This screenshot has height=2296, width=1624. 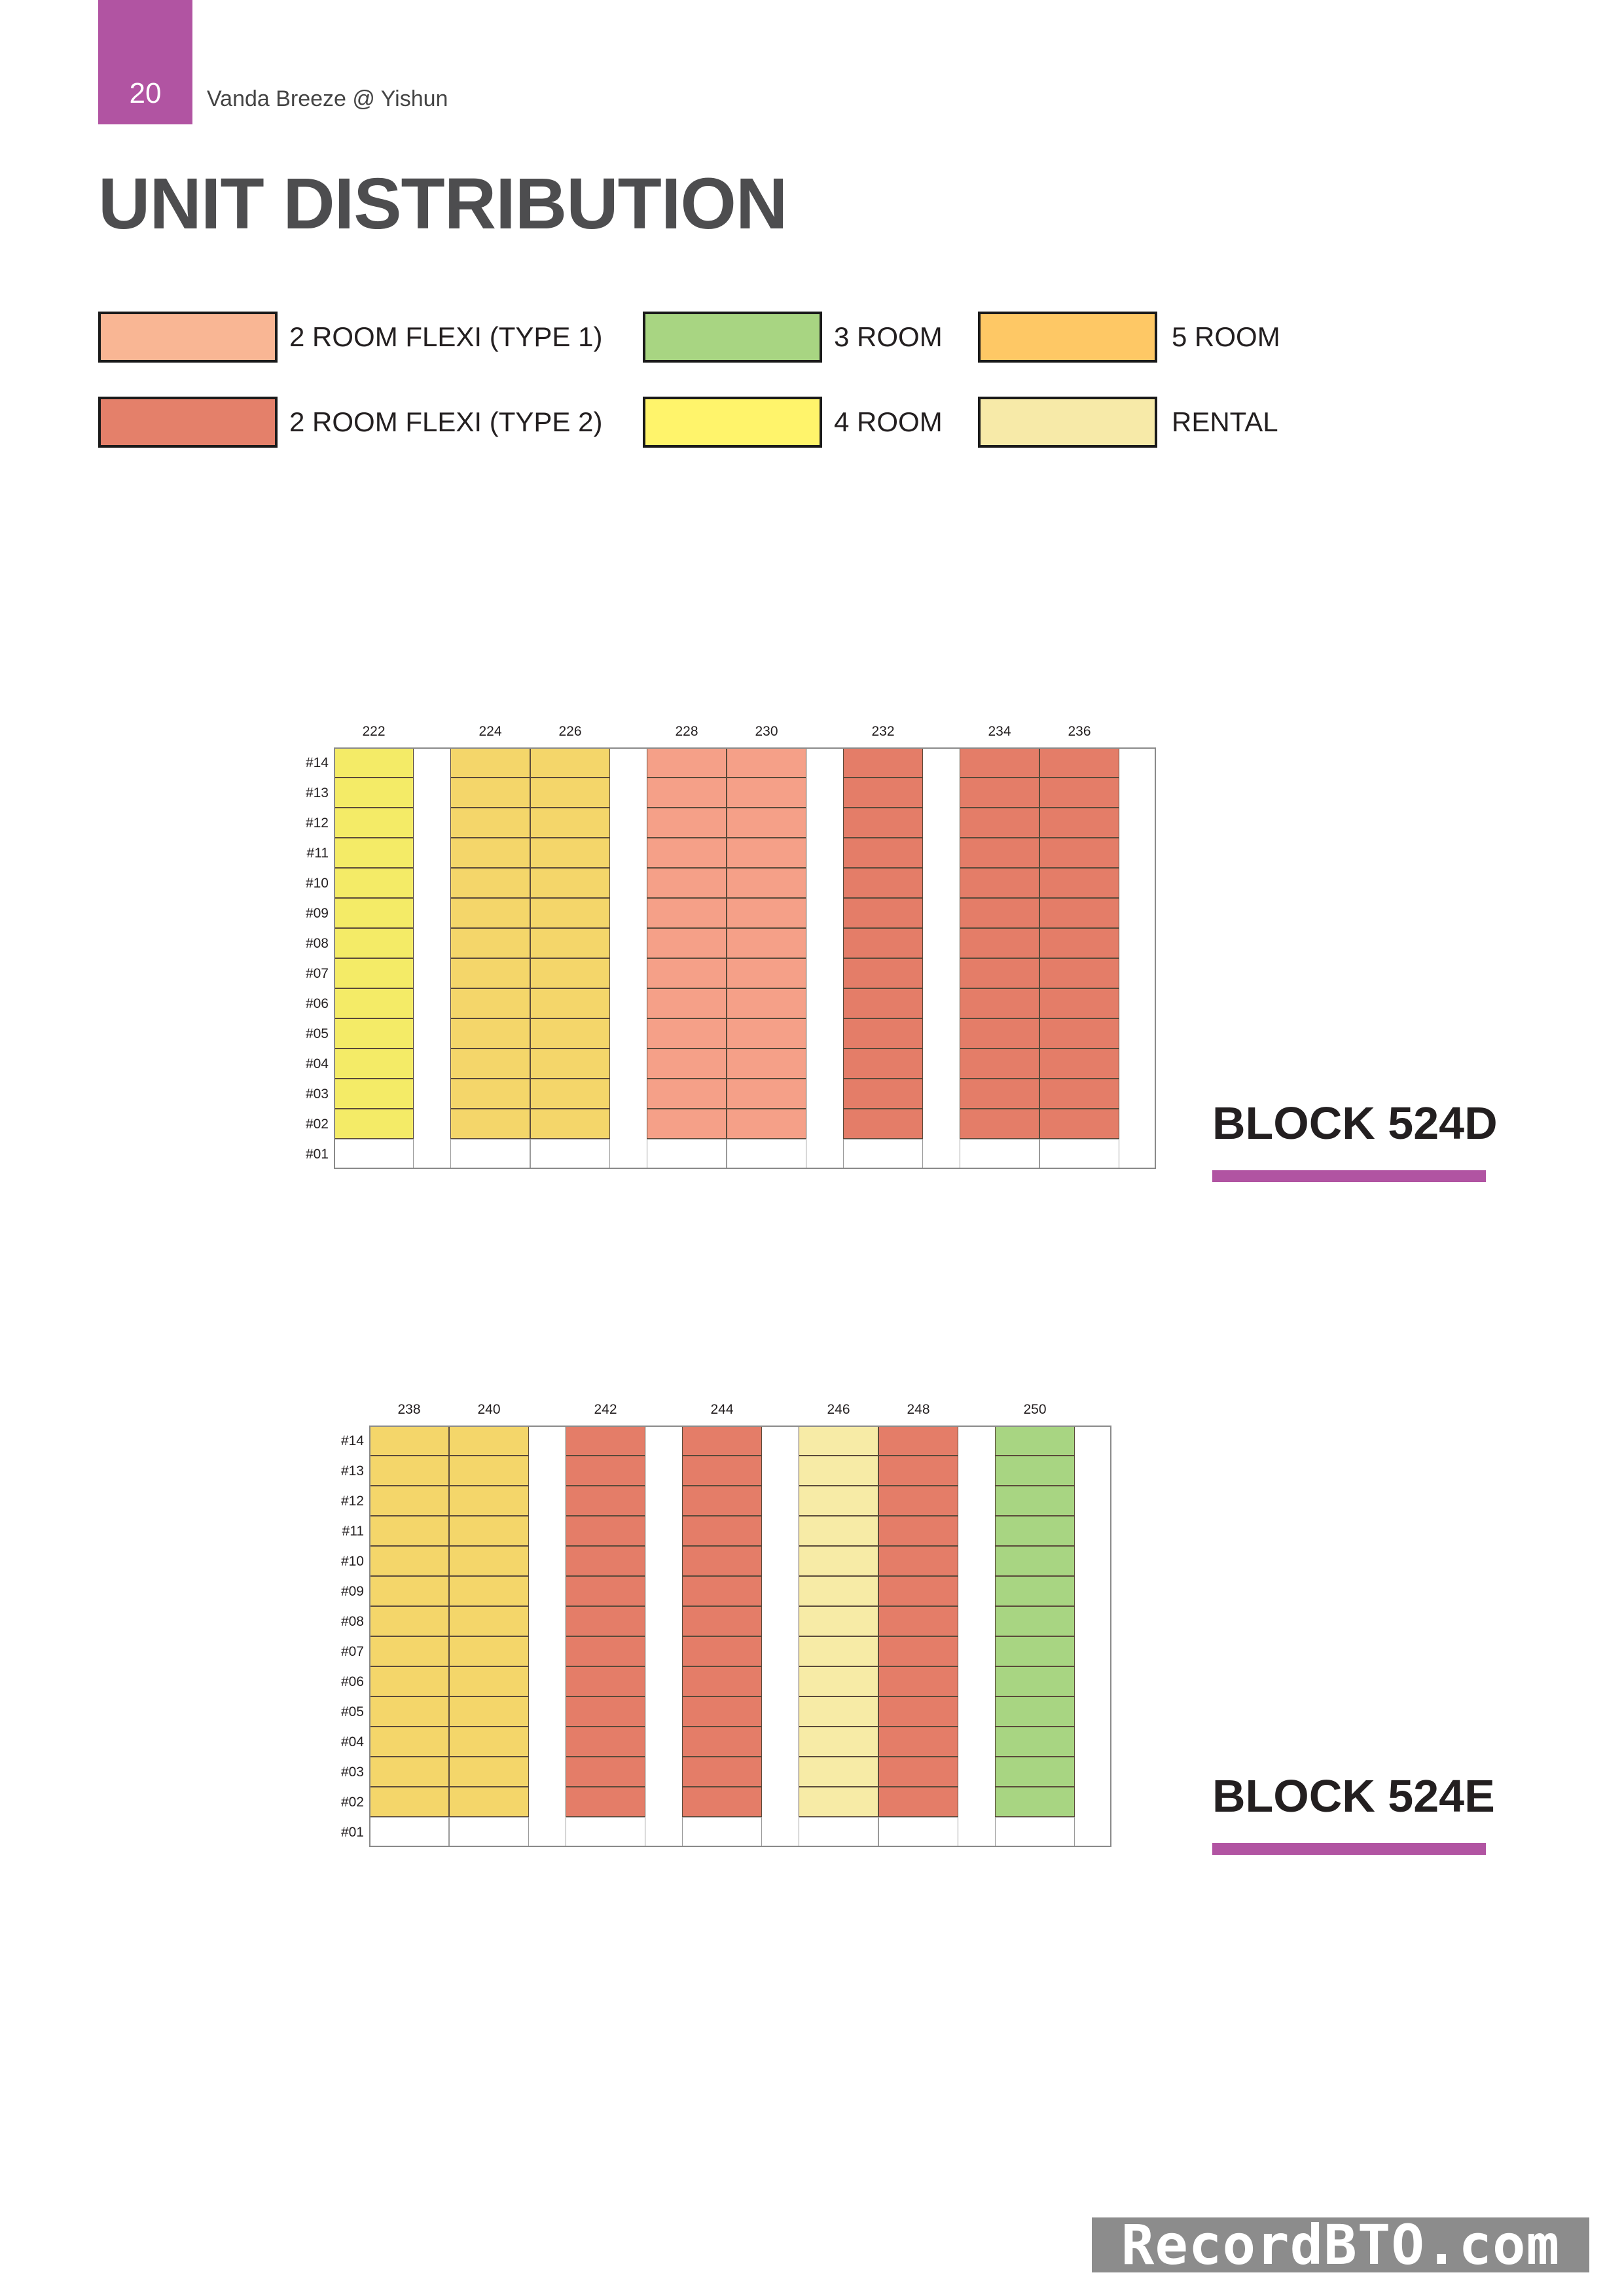 I want to click on block-title-524d: BLOCK 524D, so click(x=1355, y=1123).